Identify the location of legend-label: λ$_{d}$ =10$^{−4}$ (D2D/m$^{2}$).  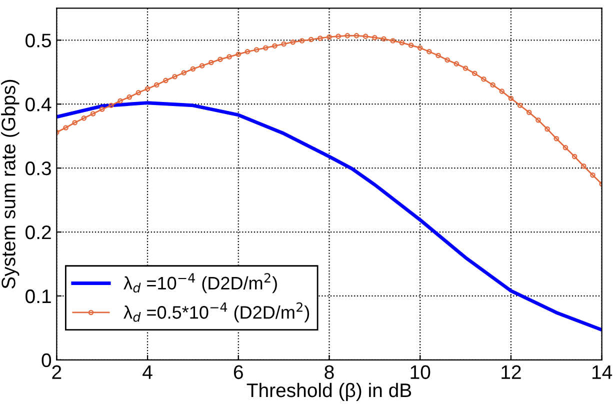
(200, 283).